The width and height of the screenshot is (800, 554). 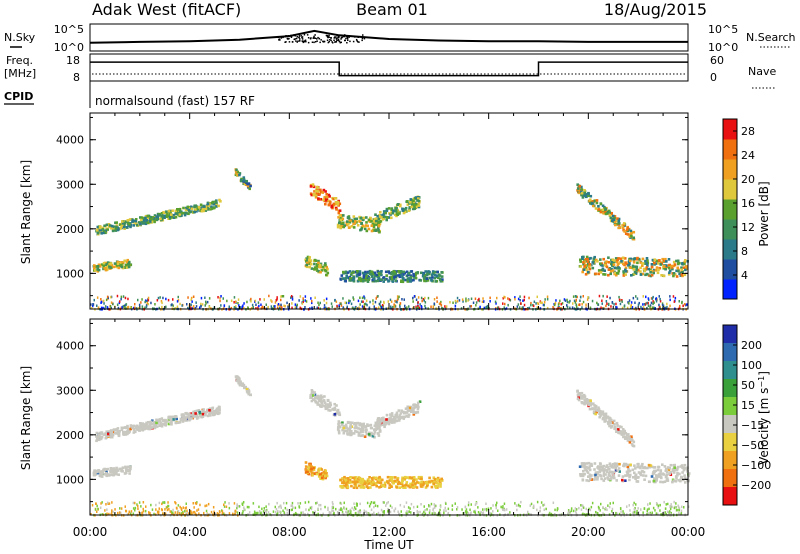 I want to click on station-title: Adak West (fitACF), so click(x=166, y=9).